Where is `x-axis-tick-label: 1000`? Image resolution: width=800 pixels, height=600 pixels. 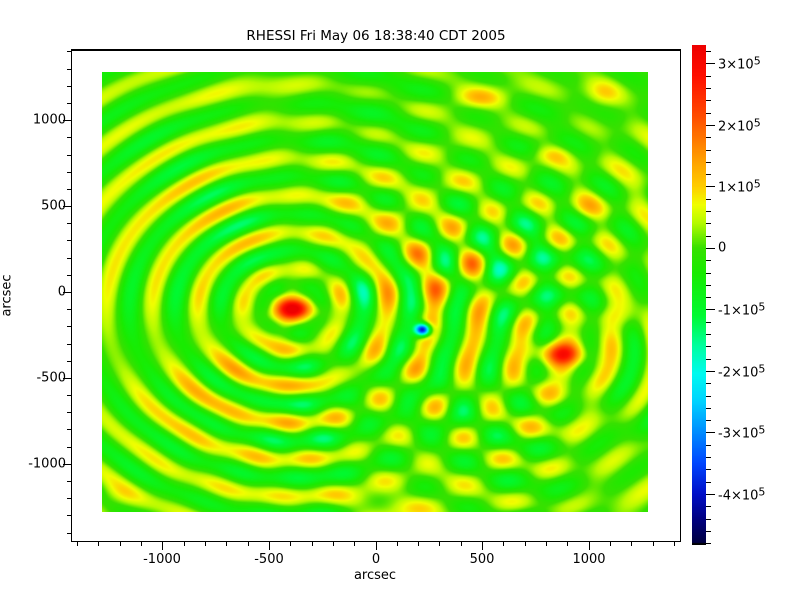
x-axis-tick-label: 1000 is located at coordinates (589, 559).